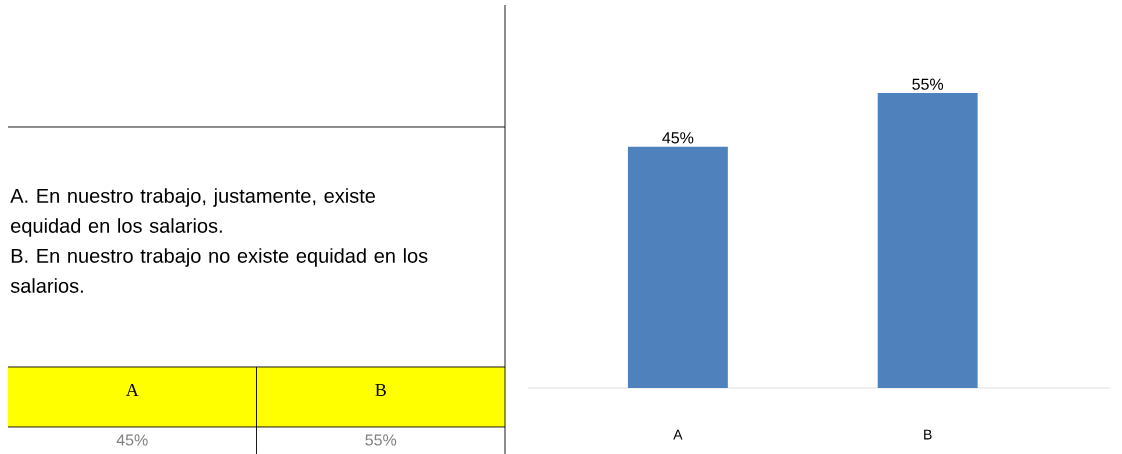 This screenshot has width=1122, height=454. I want to click on data-label: 55%, so click(928, 84).